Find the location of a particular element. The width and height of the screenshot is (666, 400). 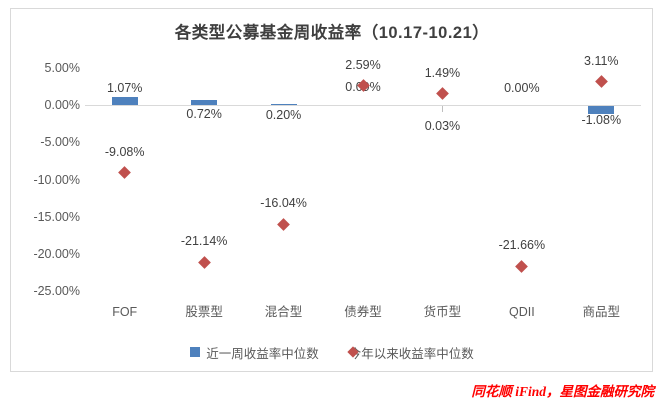

ytd-return-diamond-label: 3.11% is located at coordinates (601, 60).